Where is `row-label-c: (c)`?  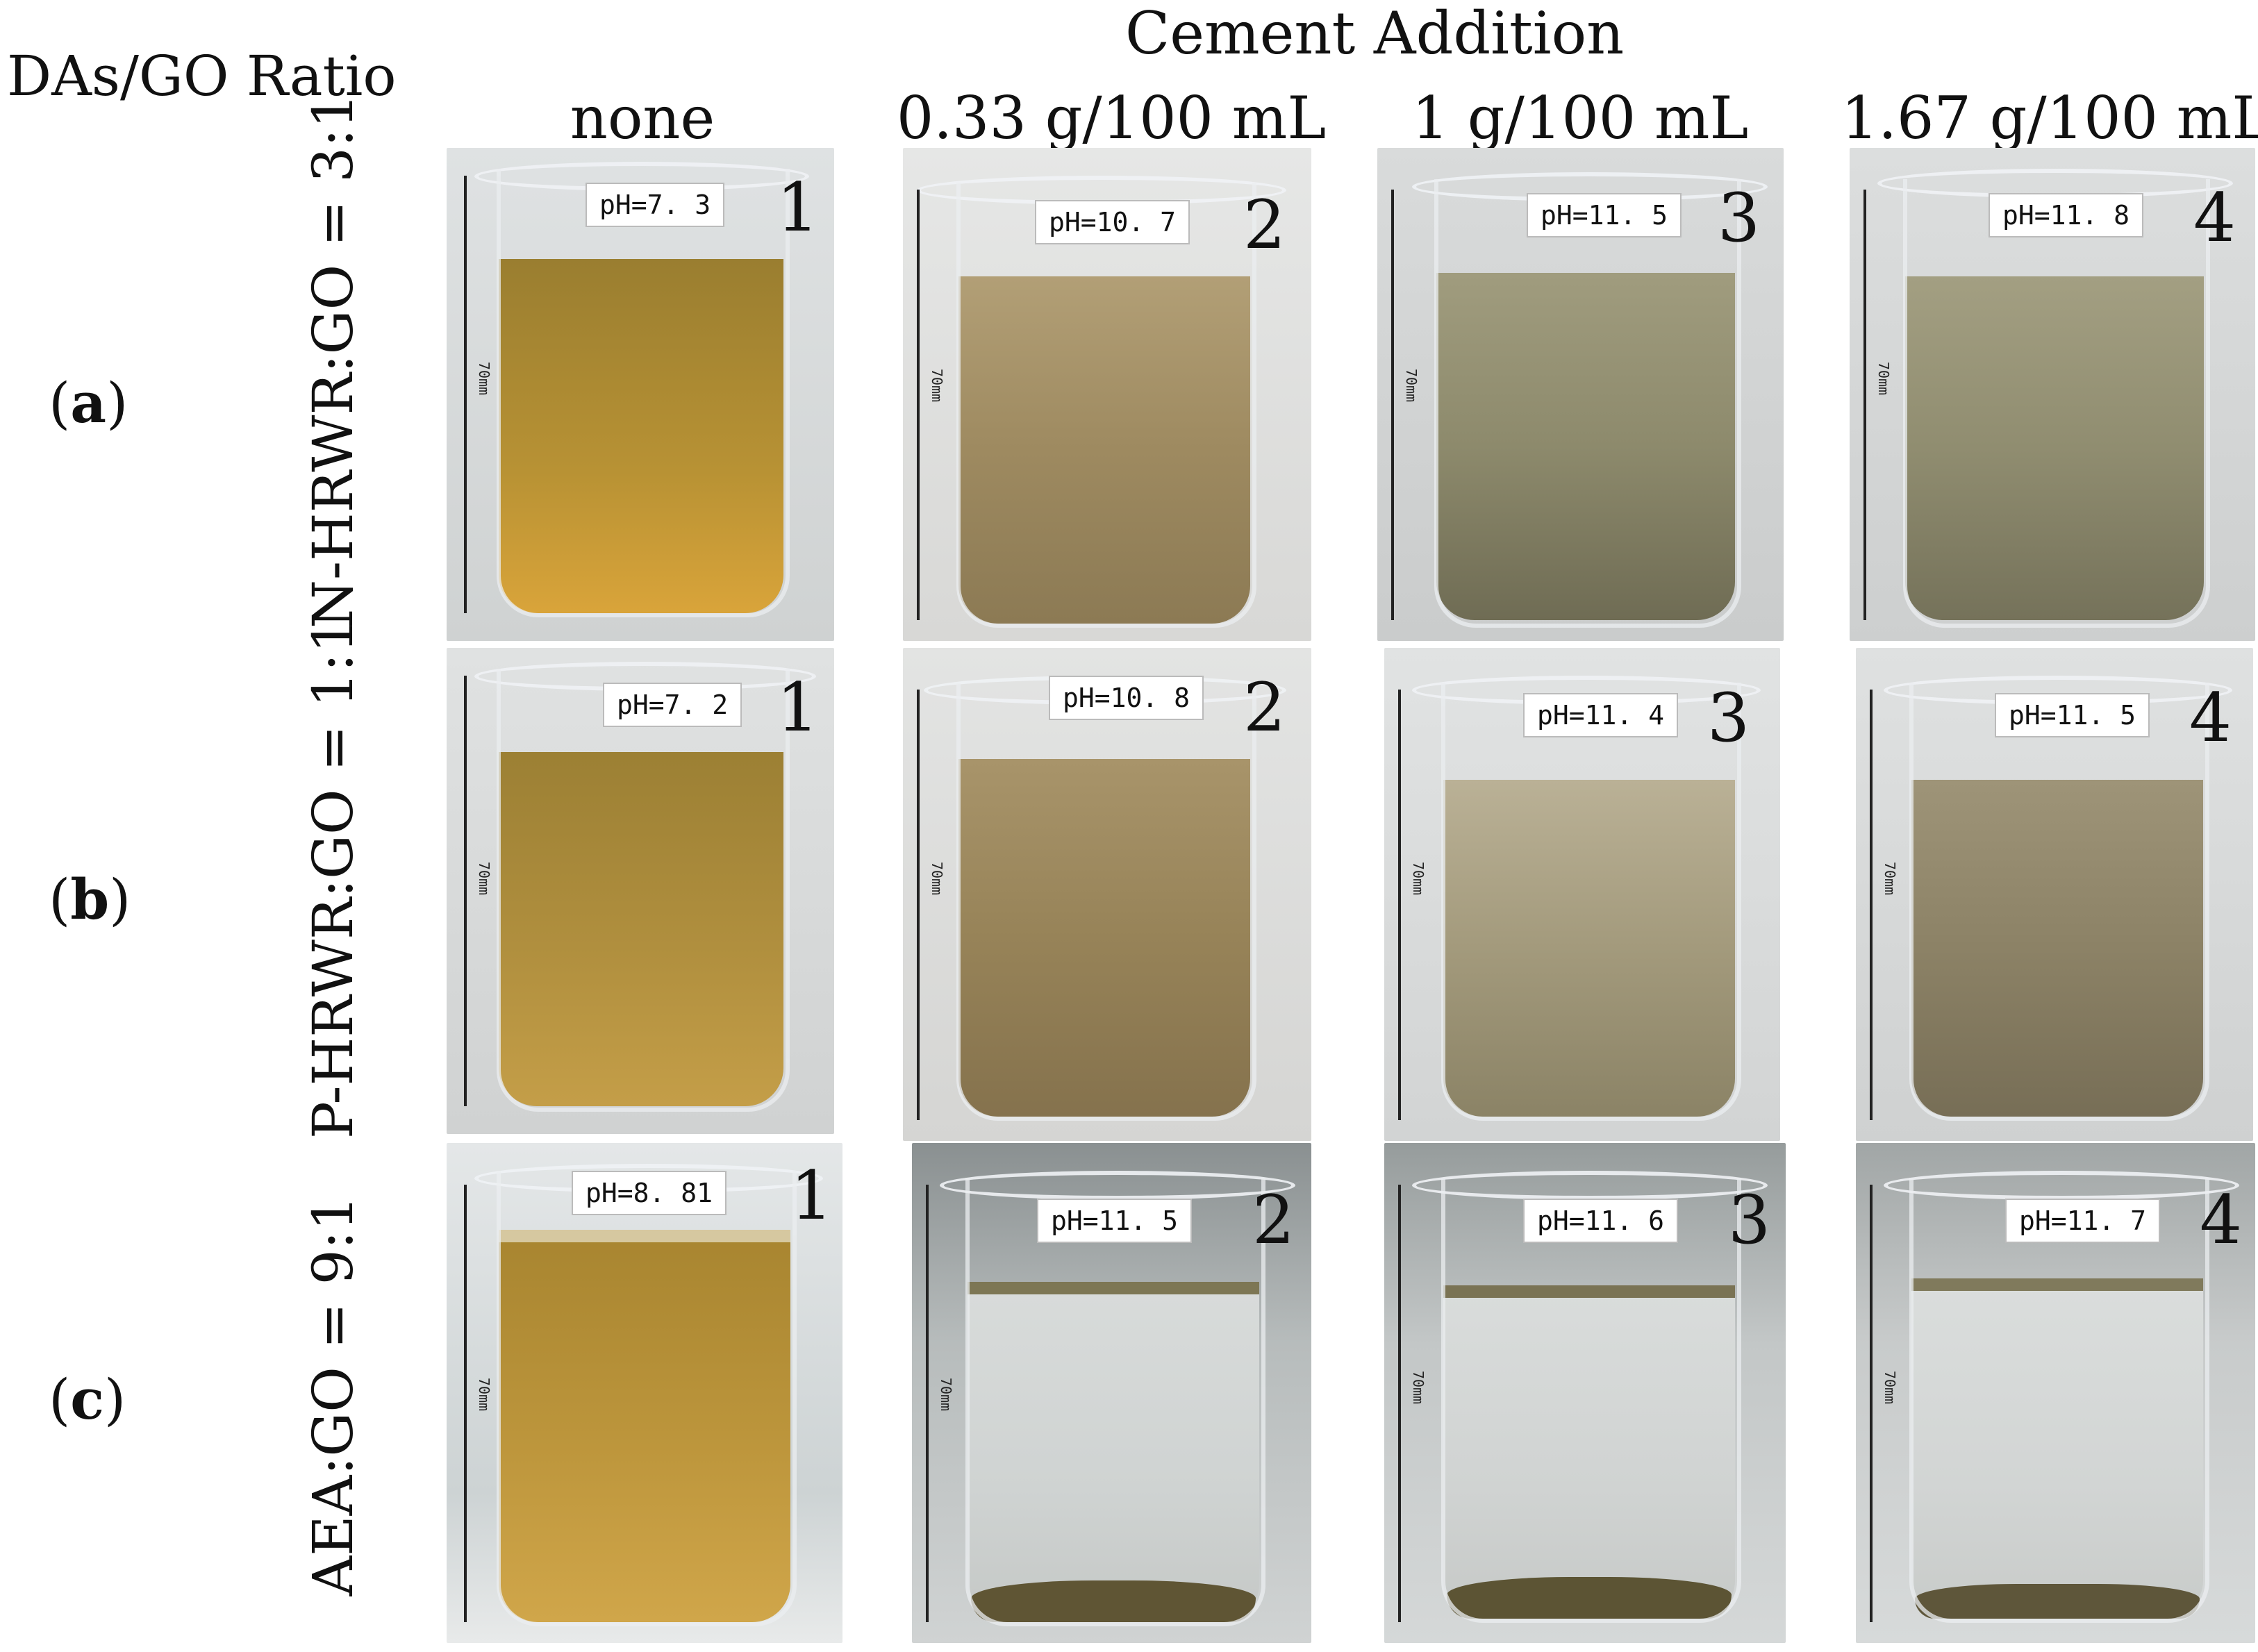
row-label-c: (c) is located at coordinates (87, 1399).